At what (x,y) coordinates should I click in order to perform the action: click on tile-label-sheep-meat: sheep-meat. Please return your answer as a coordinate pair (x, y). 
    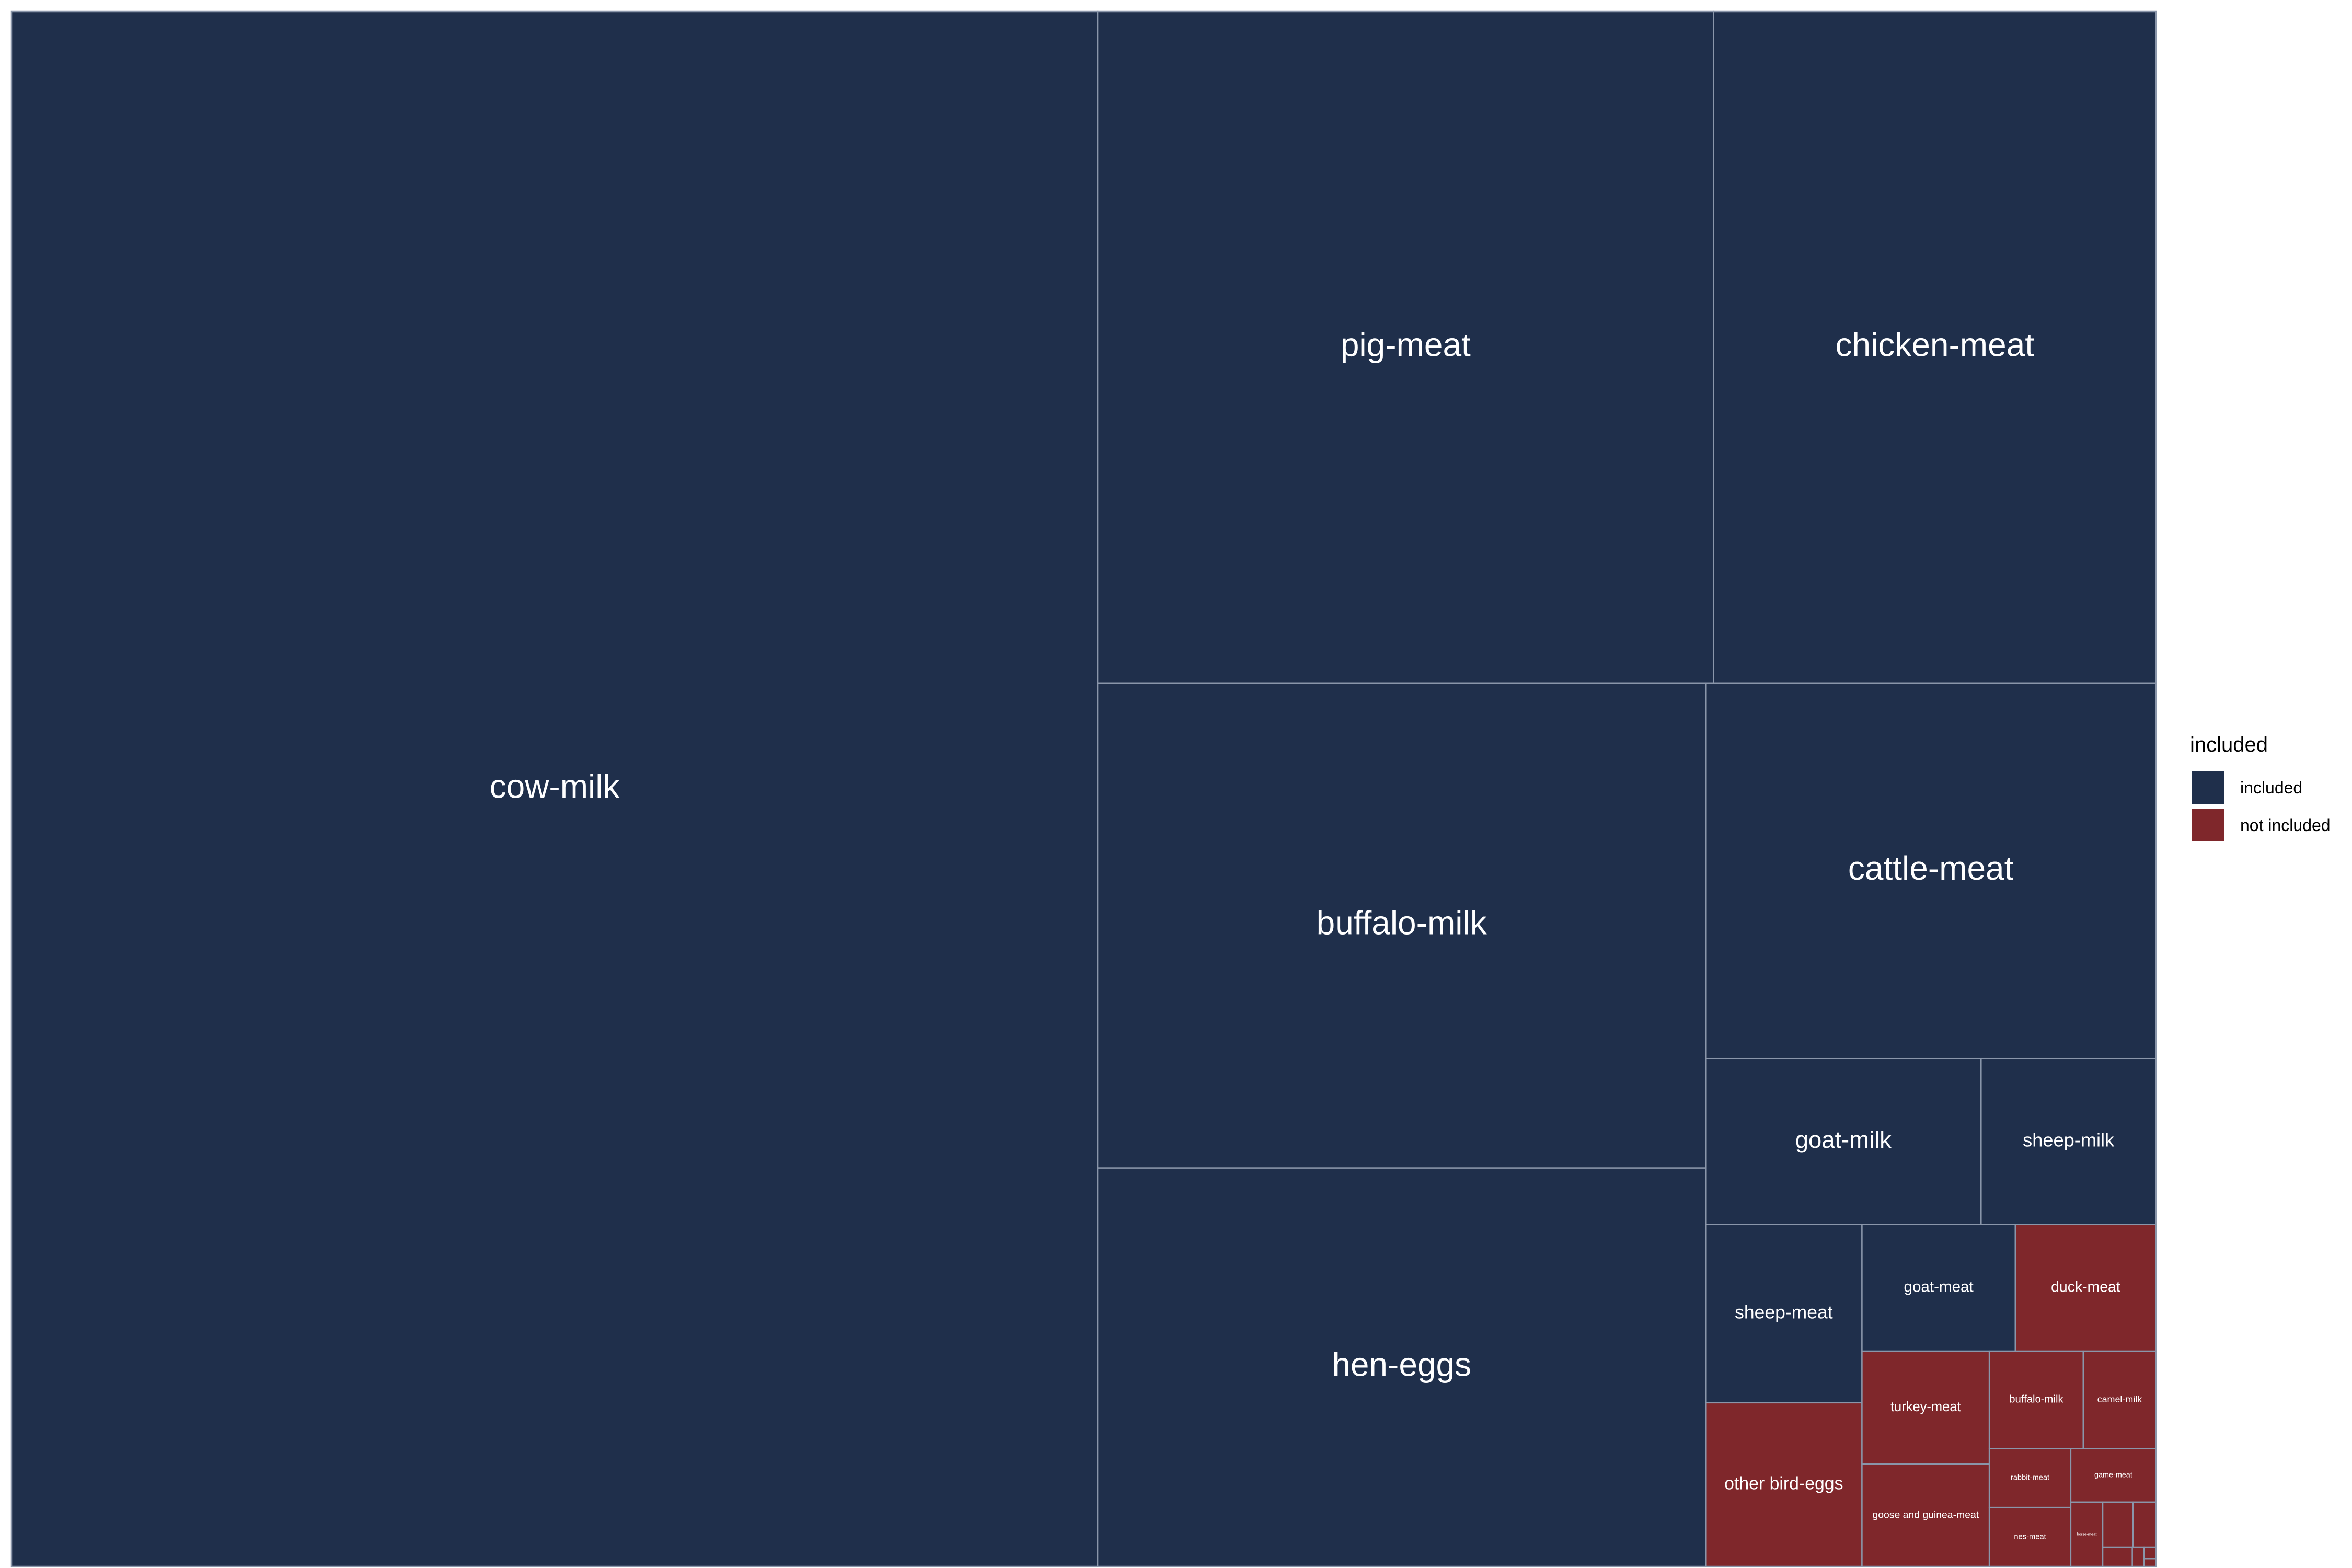
    Looking at the image, I should click on (1784, 1312).